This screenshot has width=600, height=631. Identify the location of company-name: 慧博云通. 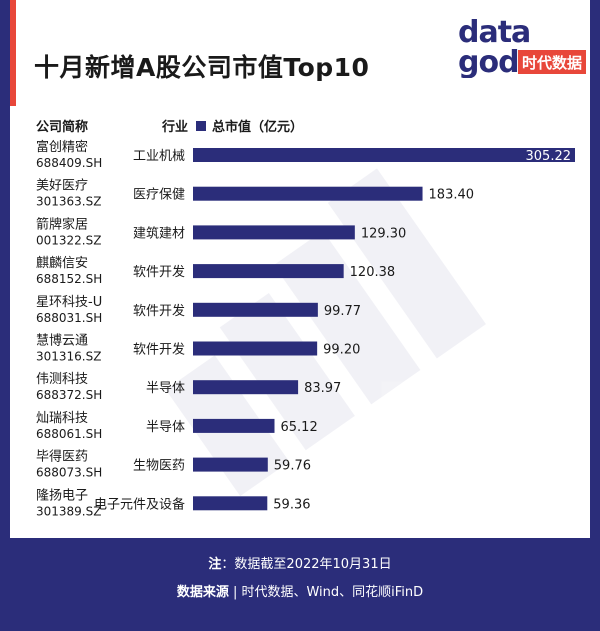
(62, 341).